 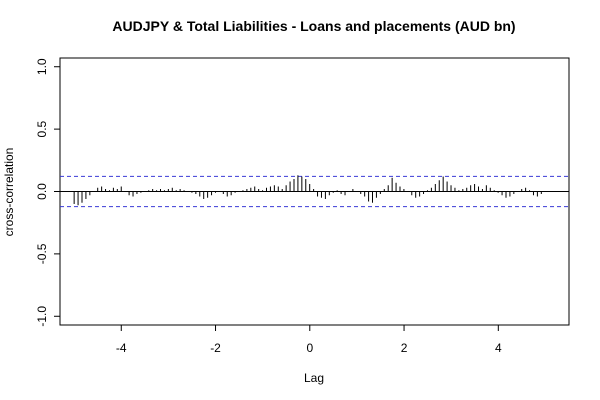 I want to click on y-tick-label: 1.0, so click(x=42, y=66).